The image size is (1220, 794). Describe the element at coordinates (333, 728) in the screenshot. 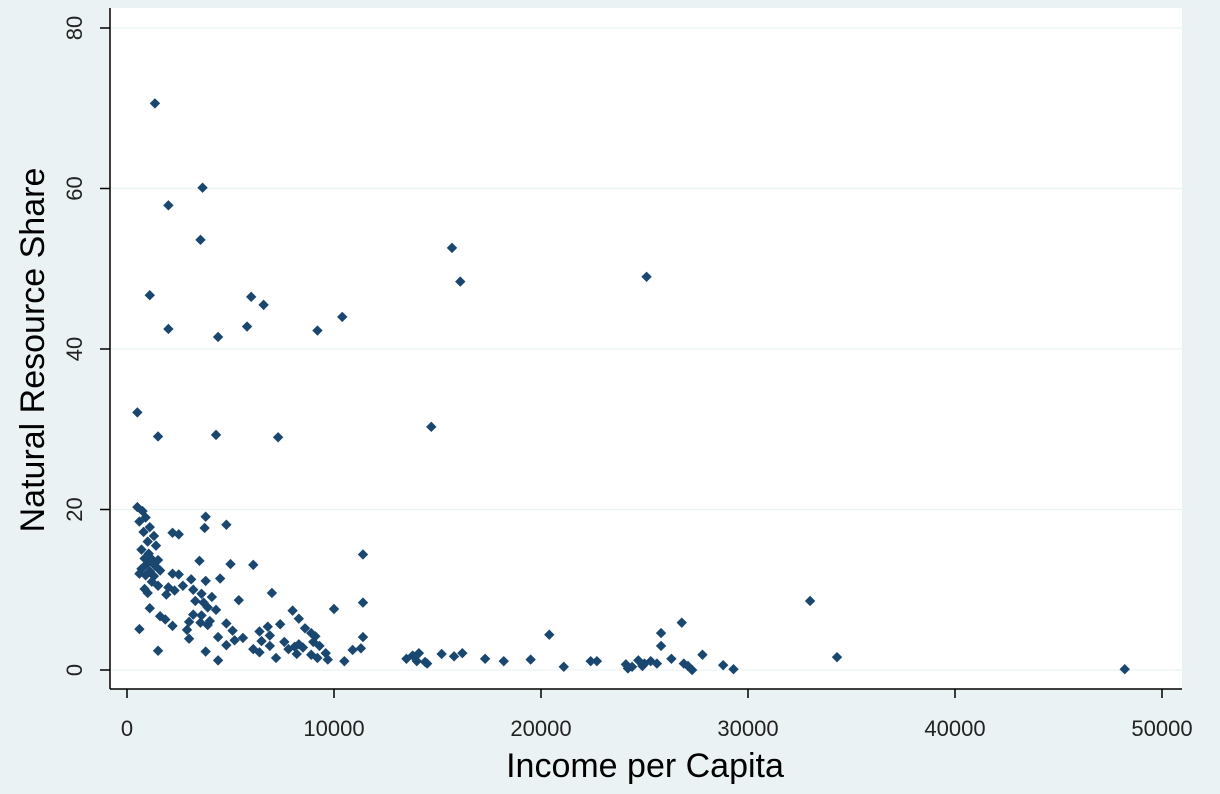

I see `x-tick-label: 10000` at that location.